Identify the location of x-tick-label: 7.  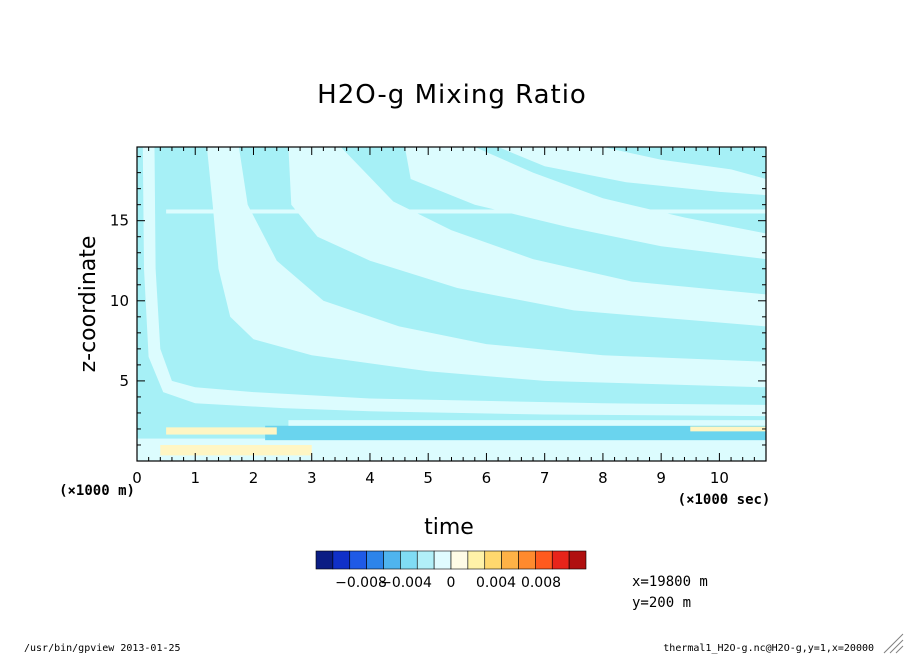
(545, 478).